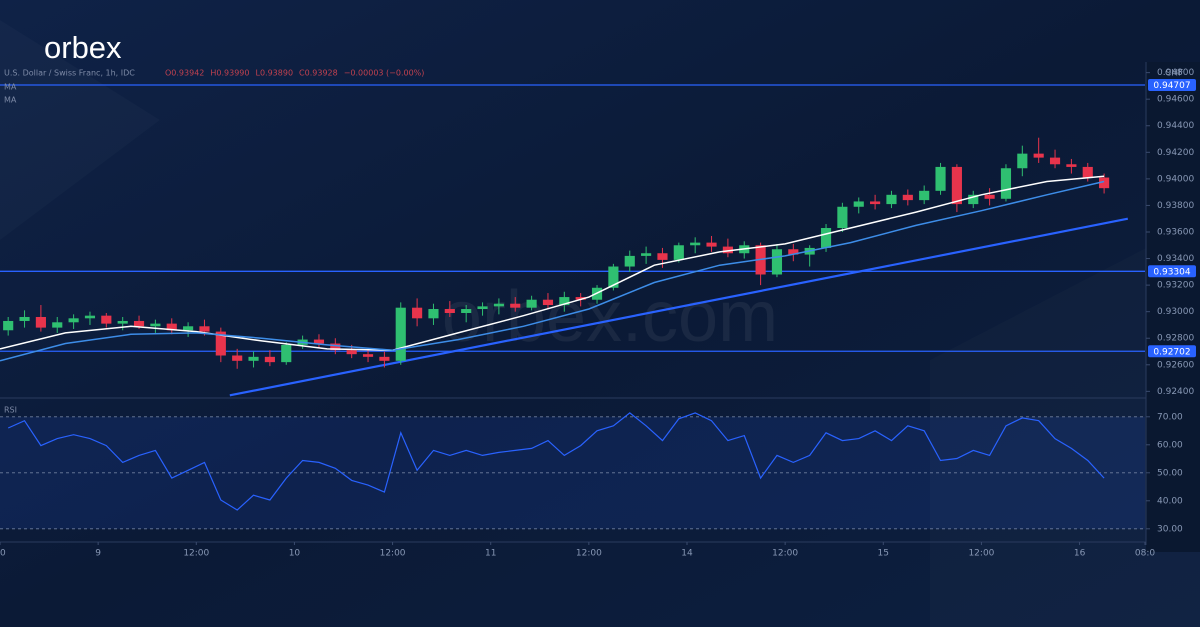 The image size is (1200, 627). Describe the element at coordinates (1145, 554) in the screenshot. I see `x-tick-label: 08:0` at that location.